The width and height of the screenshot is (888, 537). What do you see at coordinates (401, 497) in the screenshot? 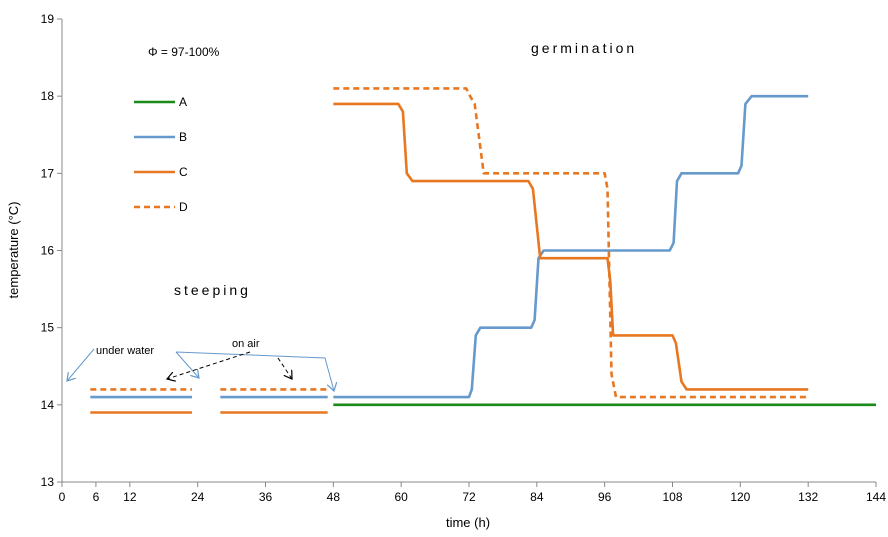
I see `x-tick-label: 60` at bounding box center [401, 497].